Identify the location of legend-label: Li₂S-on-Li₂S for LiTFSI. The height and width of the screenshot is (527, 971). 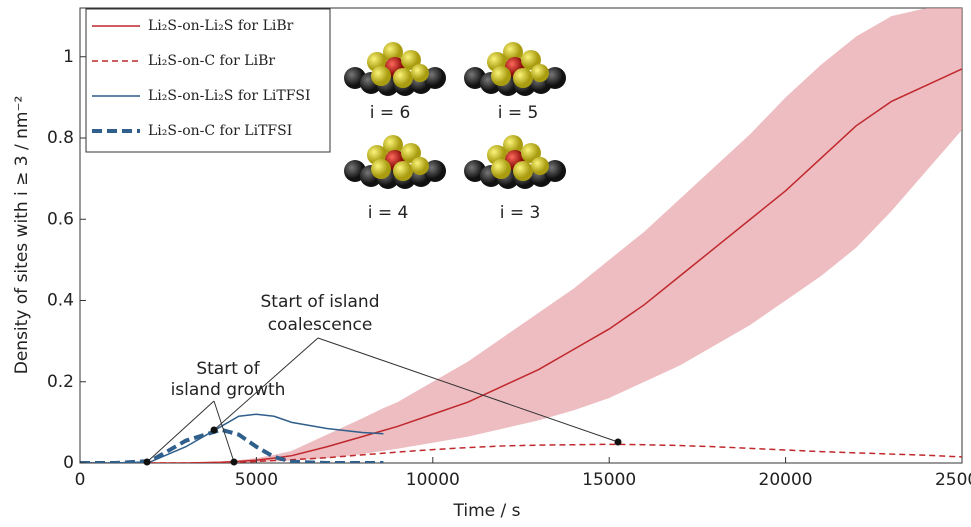
(229, 96).